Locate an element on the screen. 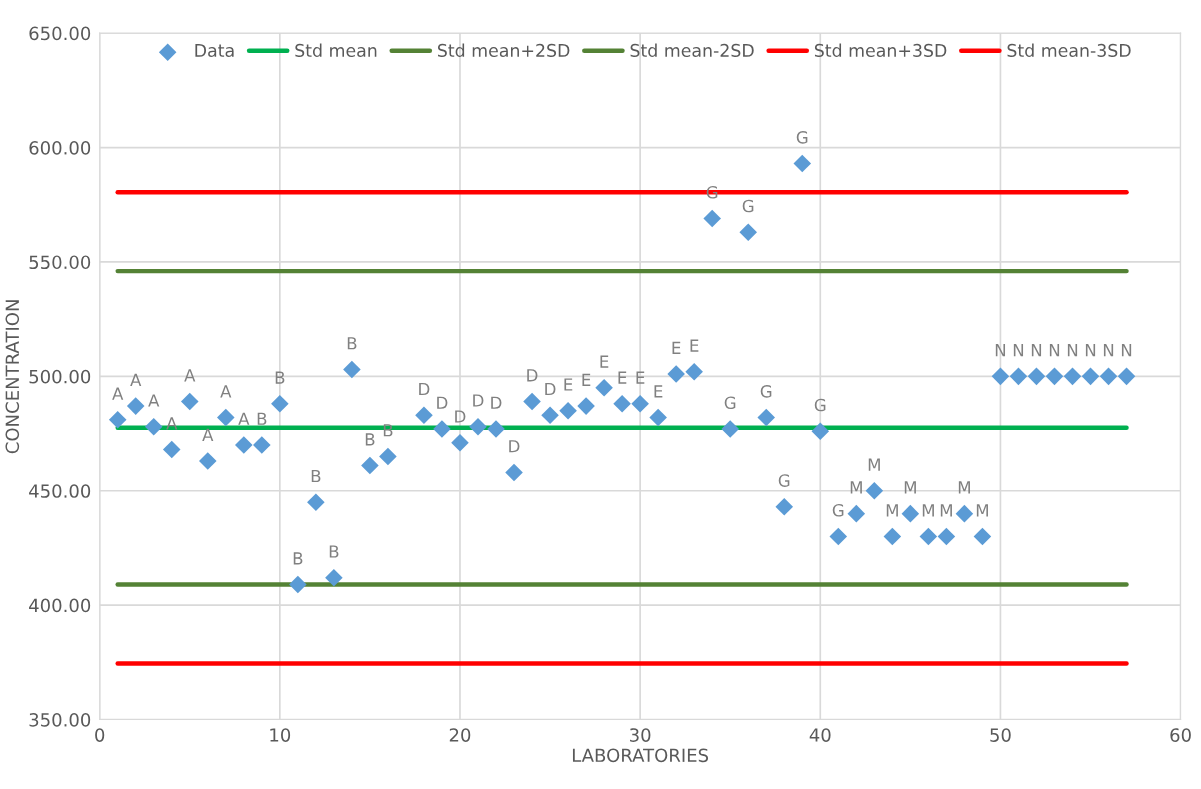 This screenshot has width=1201, height=789. y-tick-label: 500.00 is located at coordinates (60, 376).